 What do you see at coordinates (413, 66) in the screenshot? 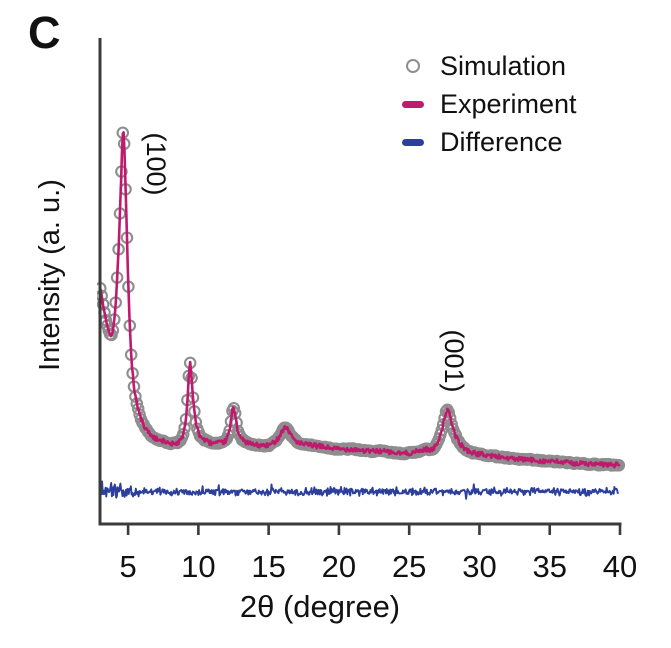
I see `simulation-circle-icon` at bounding box center [413, 66].